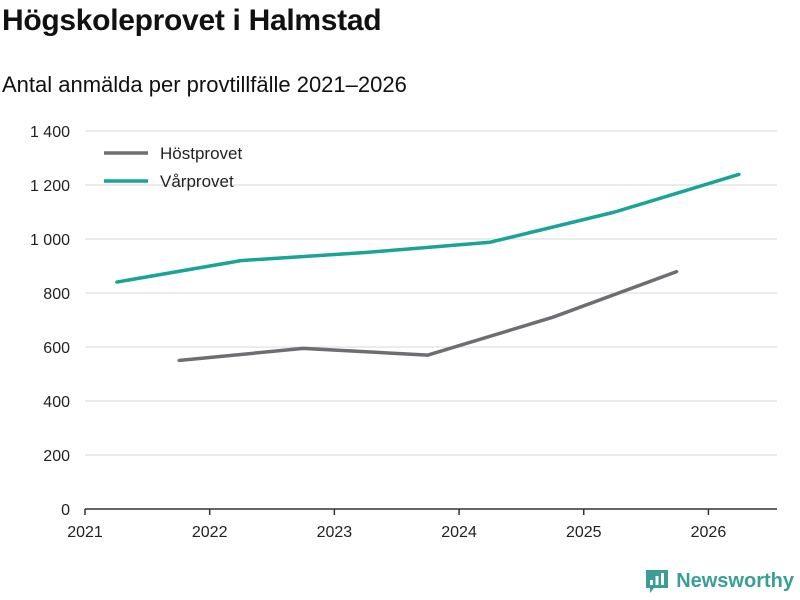 The width and height of the screenshot is (800, 600). I want to click on y-tick-label-0: 0, so click(65, 510).